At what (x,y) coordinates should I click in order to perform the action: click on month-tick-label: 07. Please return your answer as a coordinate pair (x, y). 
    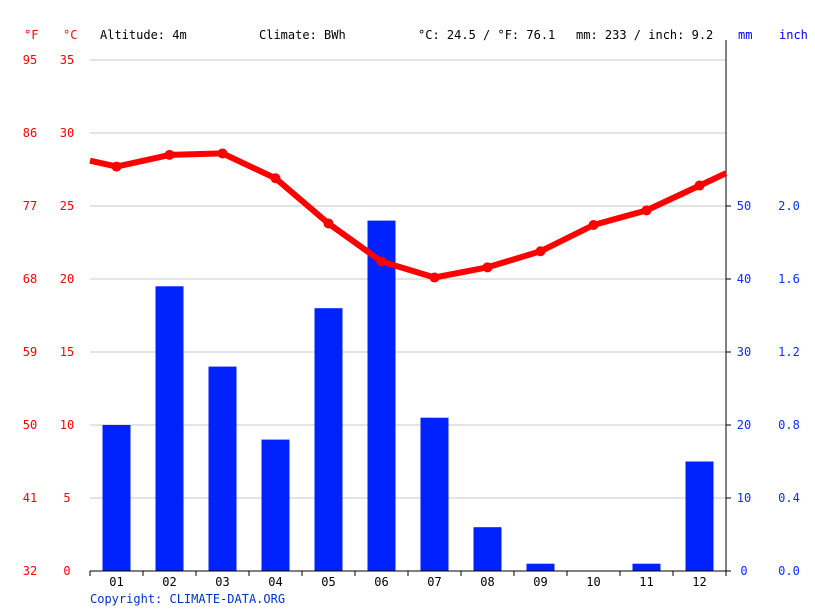
    Looking at the image, I should click on (434, 582).